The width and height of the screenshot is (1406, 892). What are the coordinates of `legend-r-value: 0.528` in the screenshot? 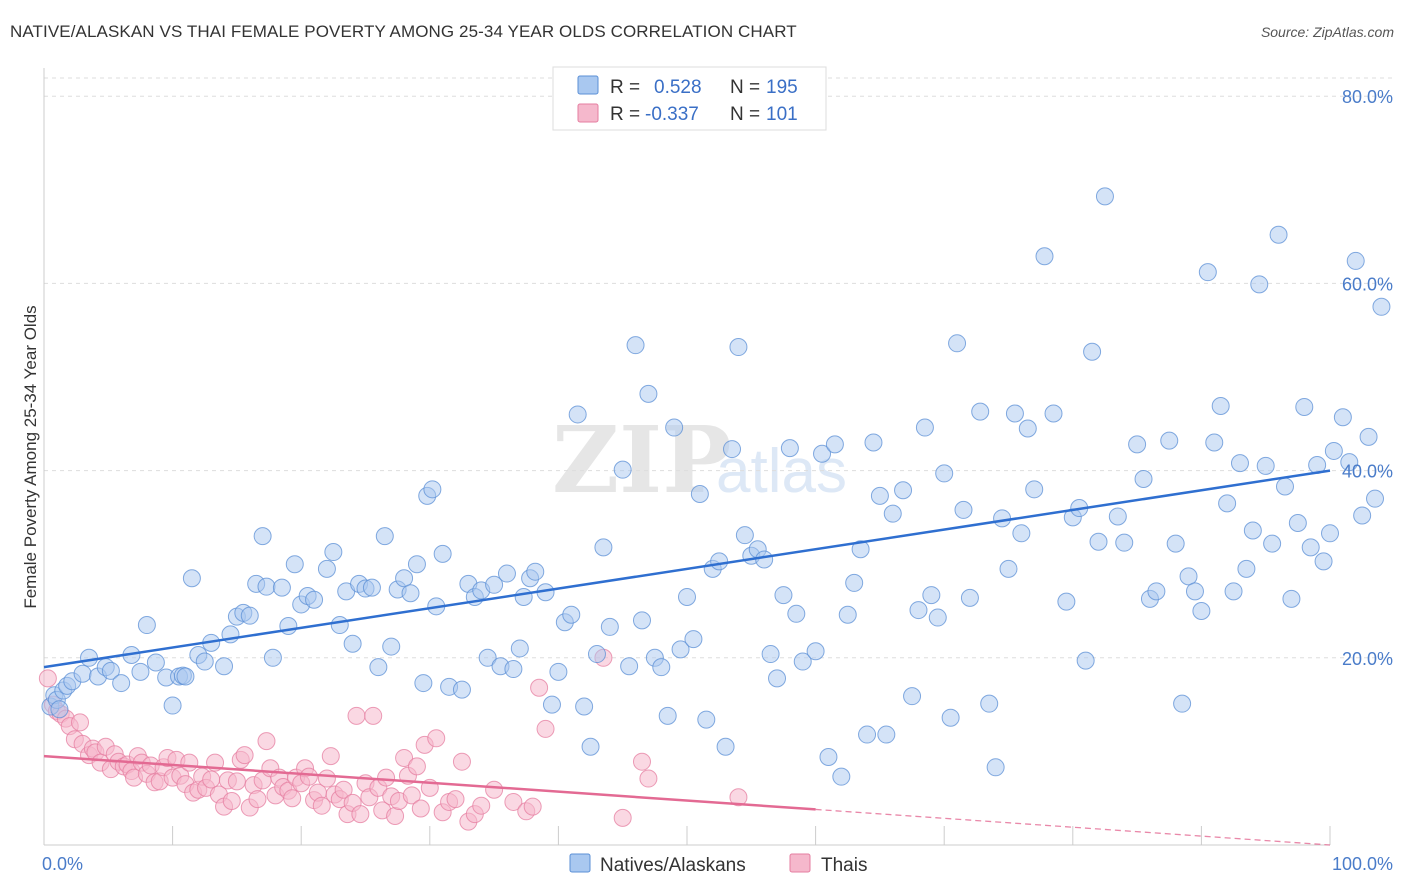 It's located at (678, 87).